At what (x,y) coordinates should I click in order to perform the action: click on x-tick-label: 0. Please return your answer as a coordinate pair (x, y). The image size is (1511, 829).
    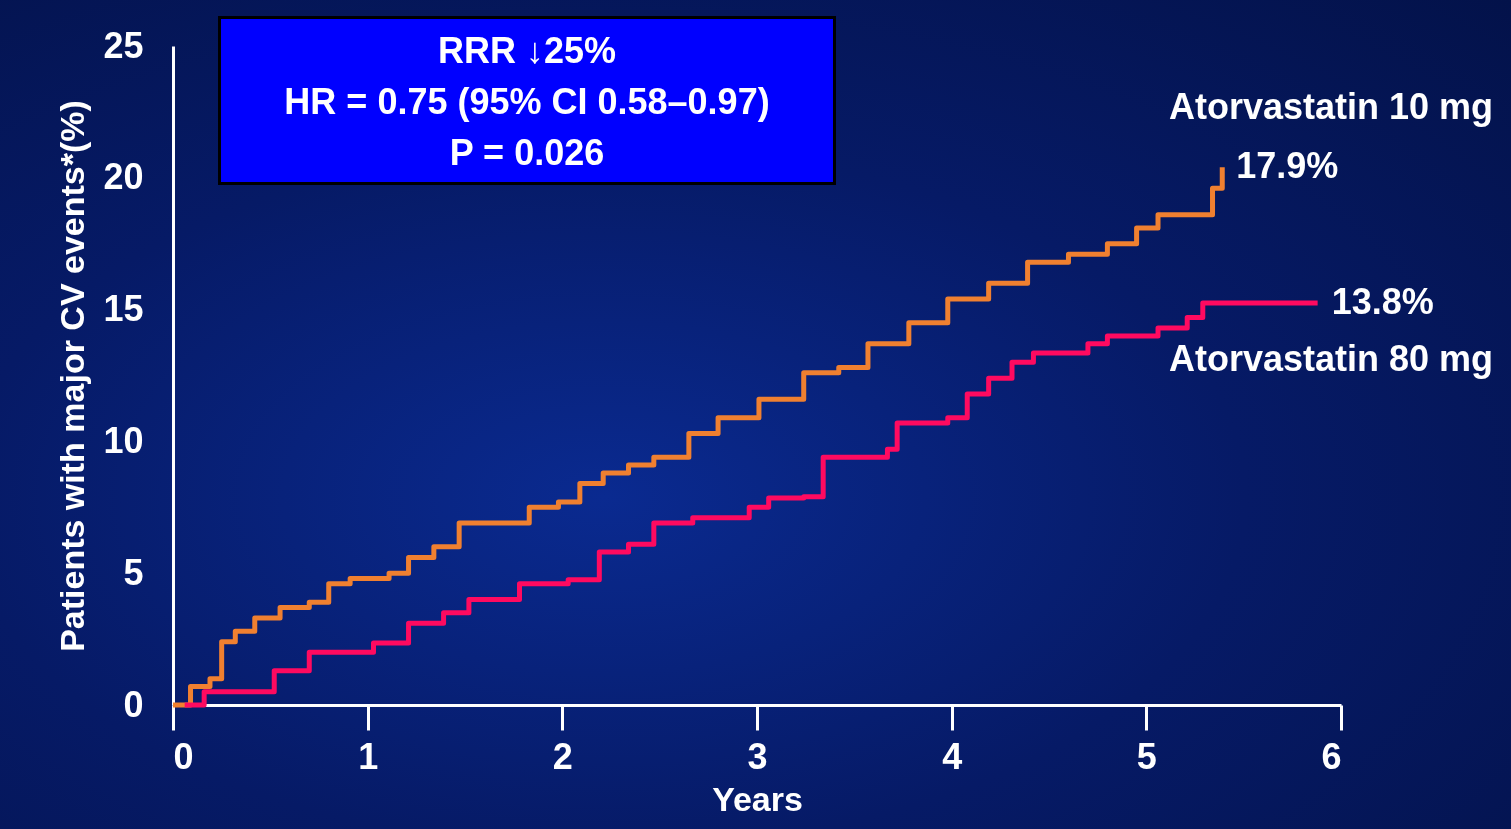
    Looking at the image, I should click on (183, 756).